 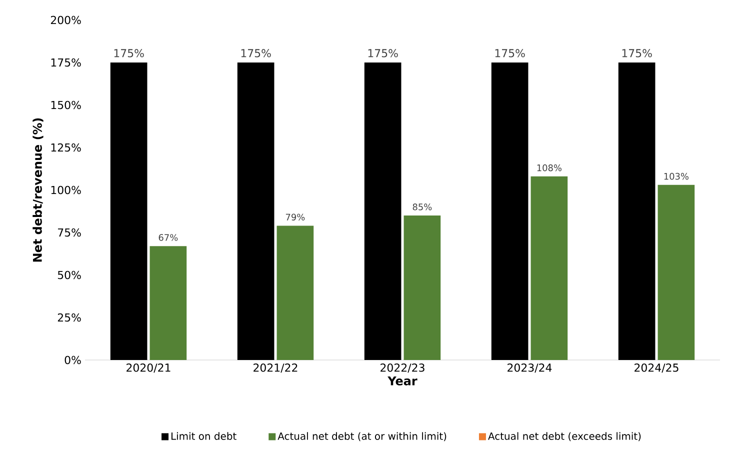 What do you see at coordinates (530, 368) in the screenshot?
I see `x-tick-label: 2023/24` at bounding box center [530, 368].